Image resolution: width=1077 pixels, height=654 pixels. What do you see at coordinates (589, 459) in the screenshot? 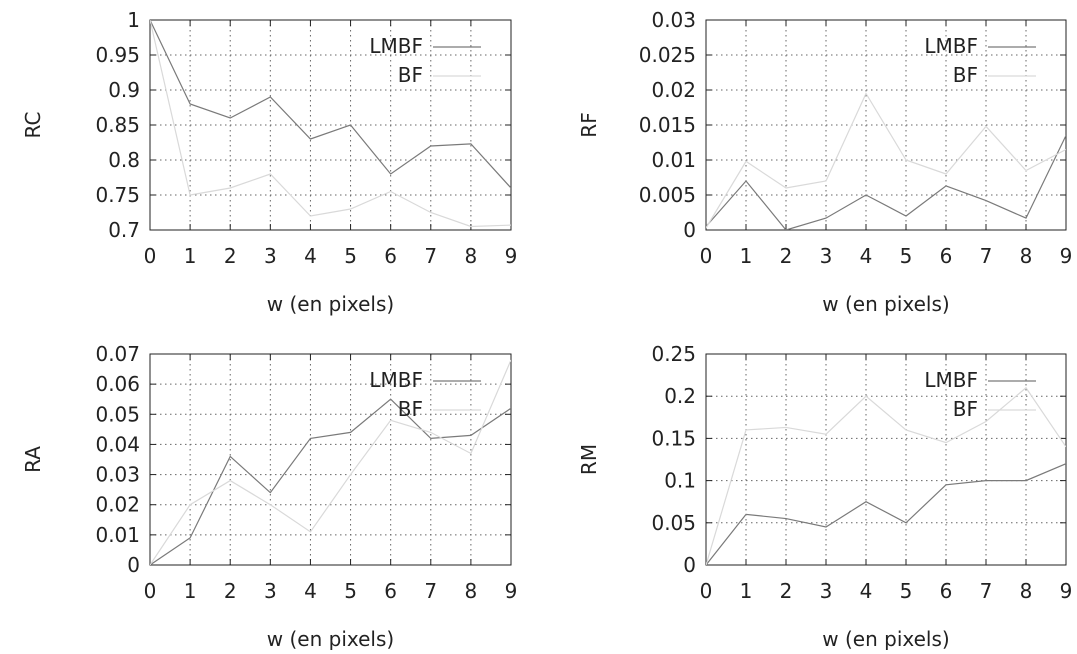
I see `y-axis-label: RM` at bounding box center [589, 459].